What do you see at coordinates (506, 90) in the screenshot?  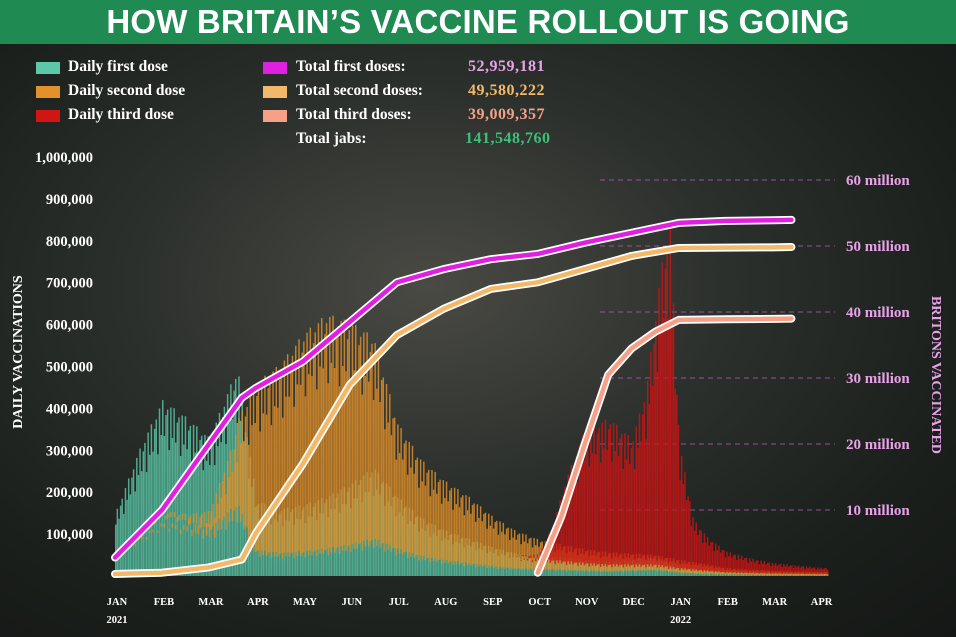 I see `legend-value-total-second: 49,580,222` at bounding box center [506, 90].